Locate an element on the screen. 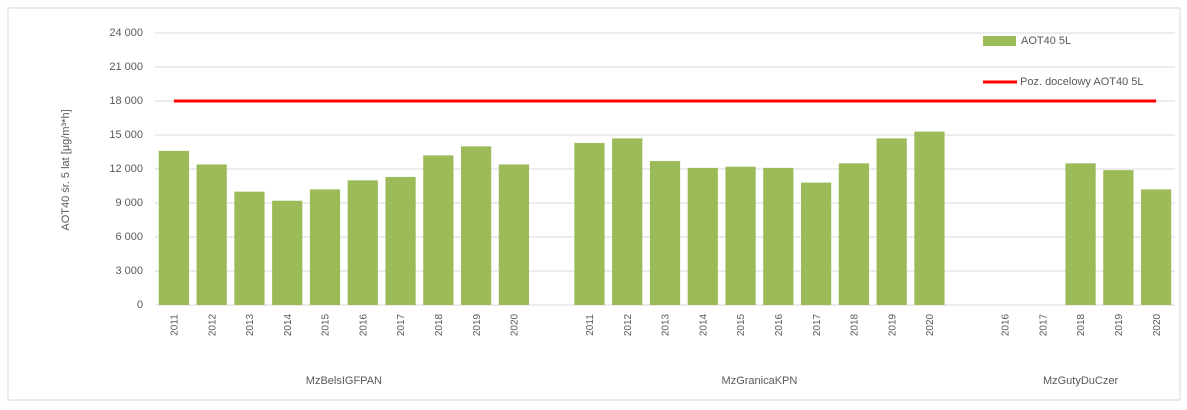 The width and height of the screenshot is (1187, 410). y-tick-label: 12 000 is located at coordinates (126, 169).